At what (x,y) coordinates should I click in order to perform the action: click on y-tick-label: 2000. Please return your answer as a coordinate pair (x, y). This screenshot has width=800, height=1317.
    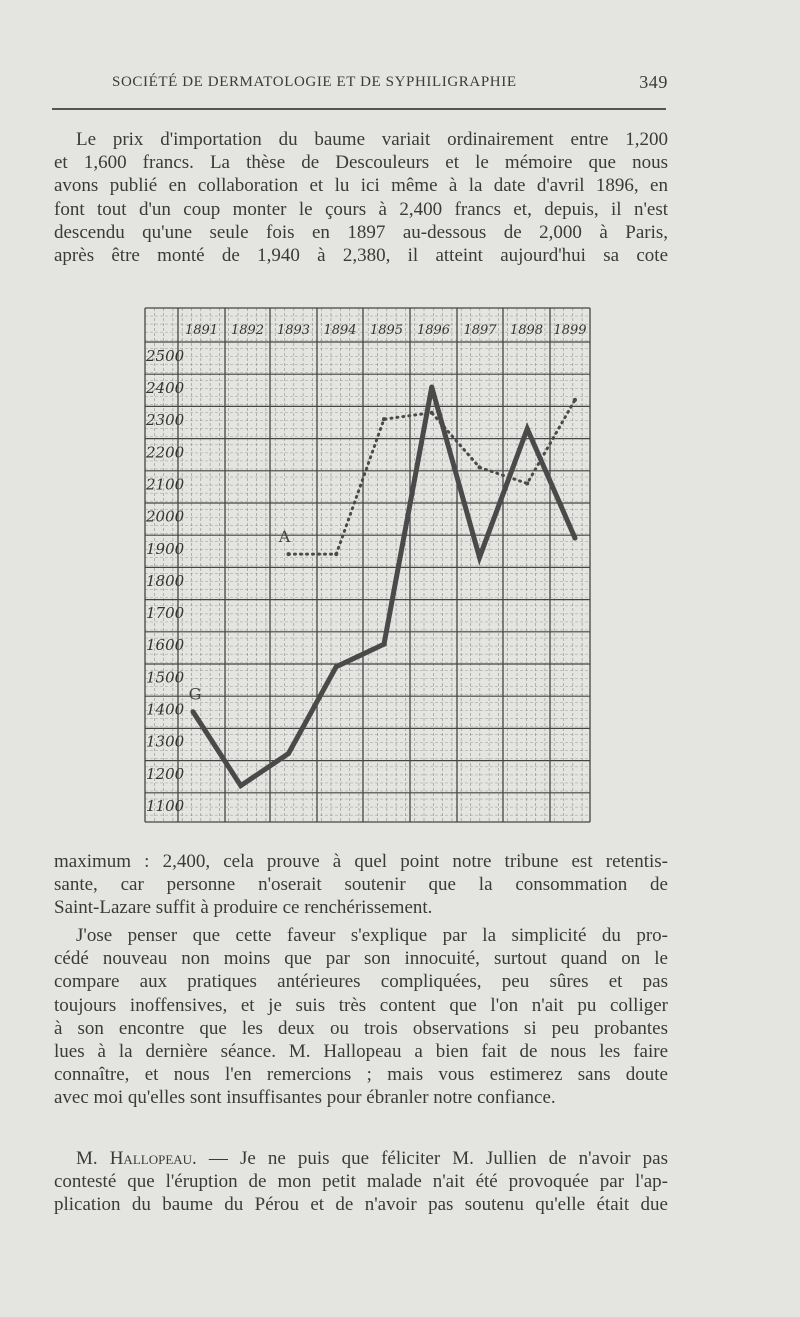
    Looking at the image, I should click on (165, 517).